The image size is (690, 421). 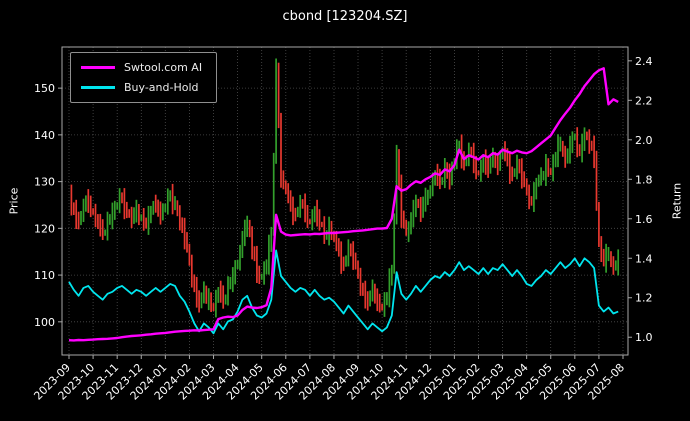 What do you see at coordinates (644, 100) in the screenshot?
I see `right-tick-label: 2.2` at bounding box center [644, 100].